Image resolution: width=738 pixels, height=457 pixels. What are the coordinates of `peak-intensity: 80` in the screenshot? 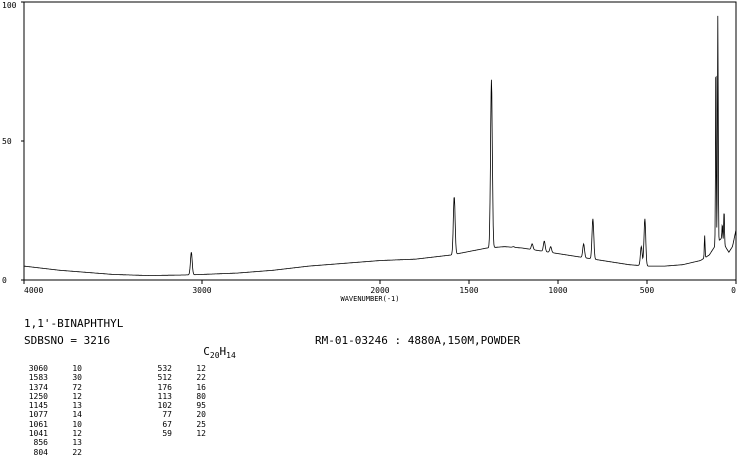 It's located at (201, 396).